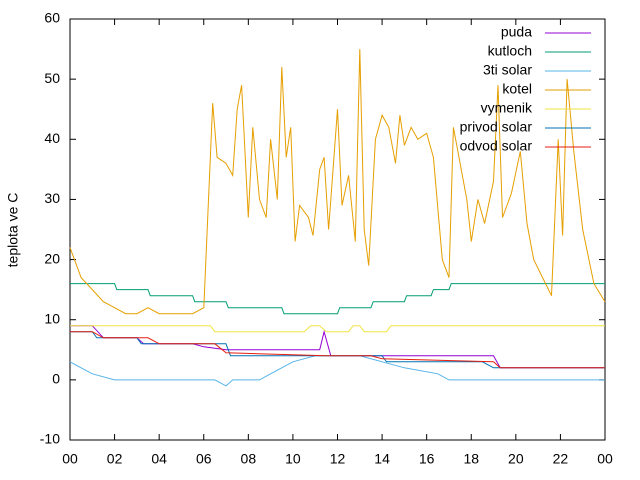 This screenshot has width=640, height=480. What do you see at coordinates (52, 78) in the screenshot?
I see `y-tick-label: 50` at bounding box center [52, 78].